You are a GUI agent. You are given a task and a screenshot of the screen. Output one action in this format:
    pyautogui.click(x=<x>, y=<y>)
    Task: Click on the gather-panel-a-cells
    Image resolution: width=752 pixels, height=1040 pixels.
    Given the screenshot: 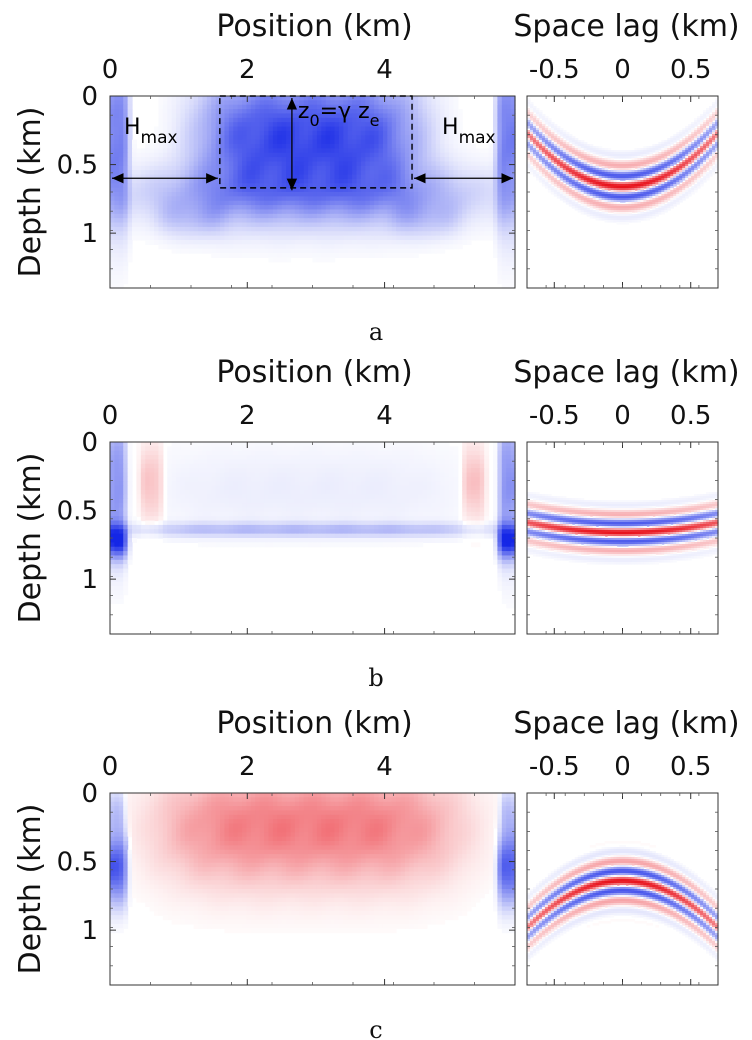 What is the action you would take?
    pyautogui.click(x=623, y=161)
    